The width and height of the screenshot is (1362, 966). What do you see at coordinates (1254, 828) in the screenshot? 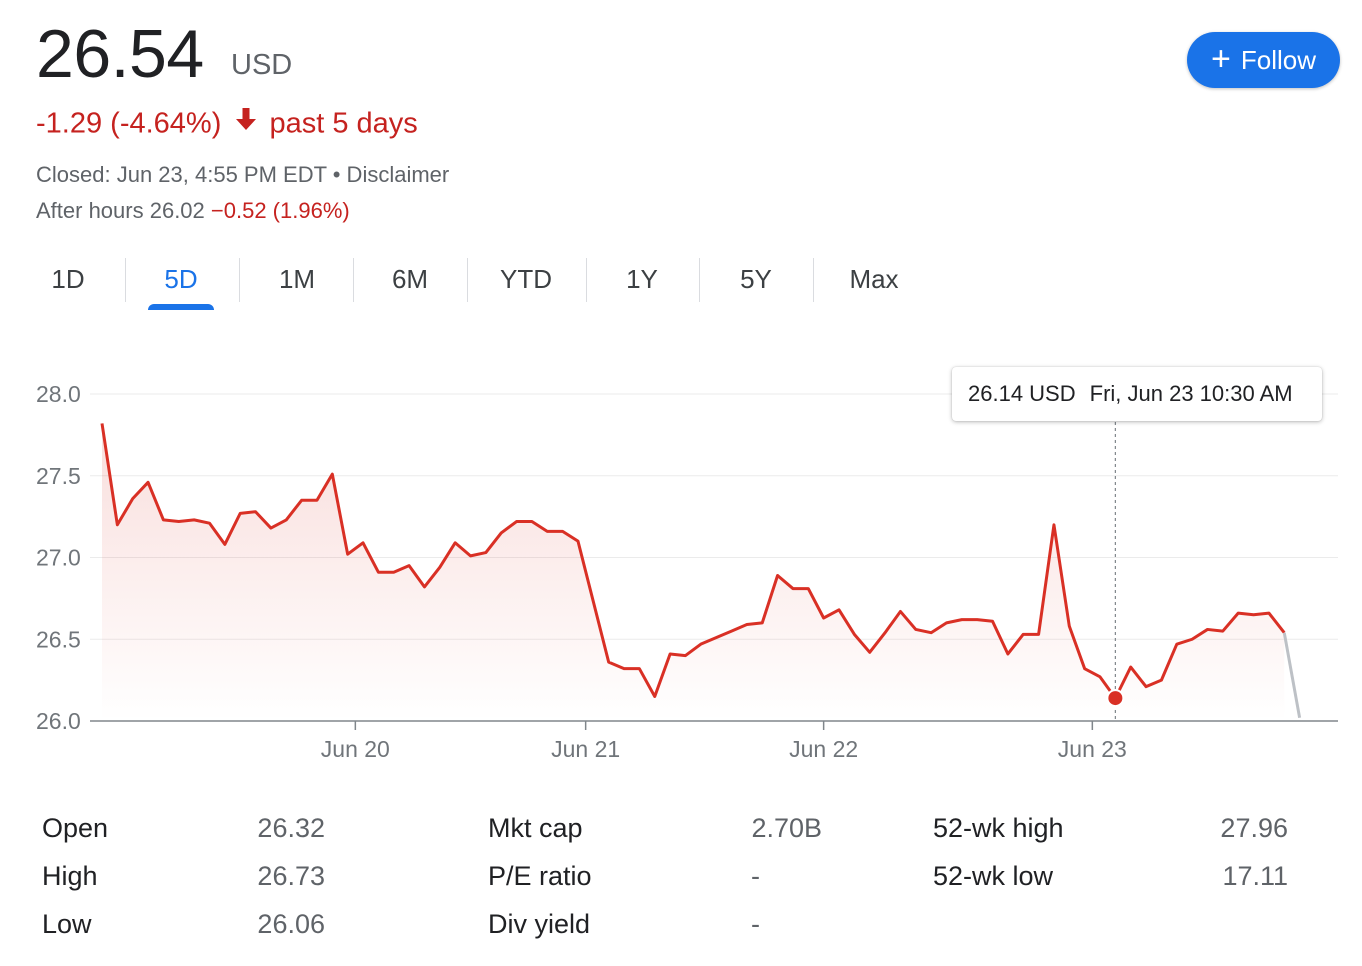
I see `stat-52wk-high-value: 27.96` at bounding box center [1254, 828].